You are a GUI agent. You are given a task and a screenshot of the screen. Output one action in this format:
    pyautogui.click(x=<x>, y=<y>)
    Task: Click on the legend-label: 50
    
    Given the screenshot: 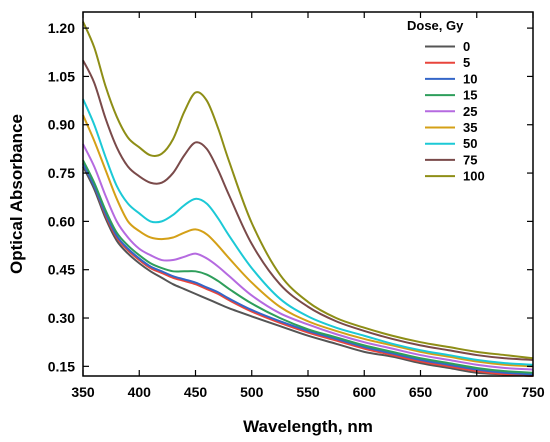 What is the action you would take?
    pyautogui.click(x=470, y=143)
    